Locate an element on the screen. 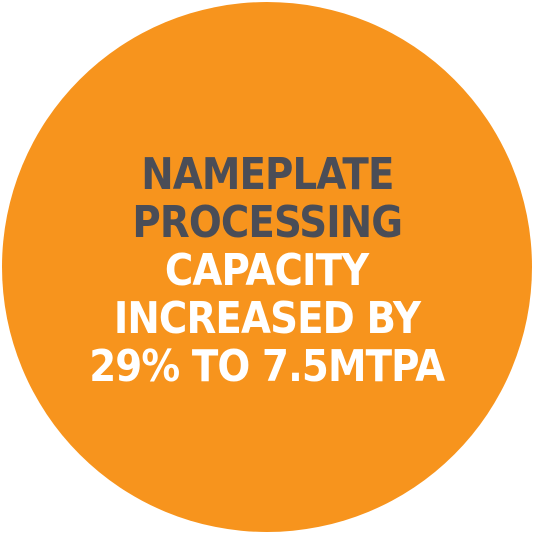 Image resolution: width=534 pixels, height=534 pixels. badge-line-2: PROCESSING is located at coordinates (267, 222).